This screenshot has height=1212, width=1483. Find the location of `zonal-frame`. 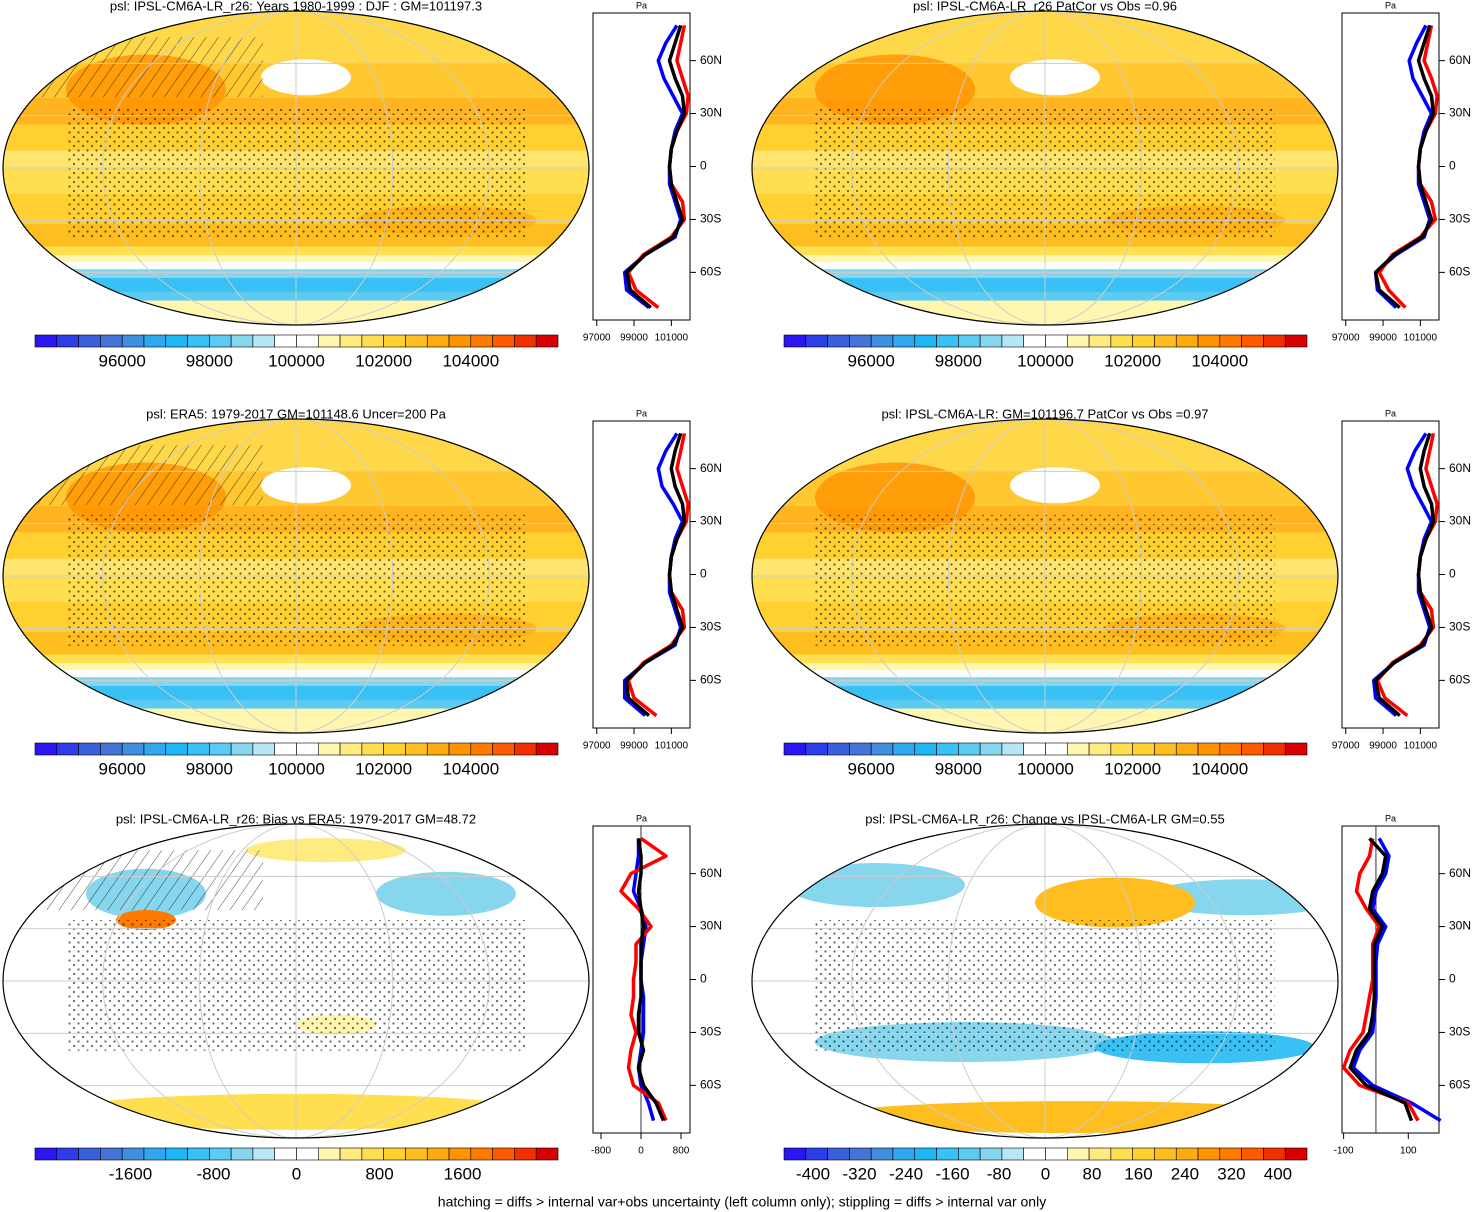

zonal-frame is located at coordinates (1390, 979).